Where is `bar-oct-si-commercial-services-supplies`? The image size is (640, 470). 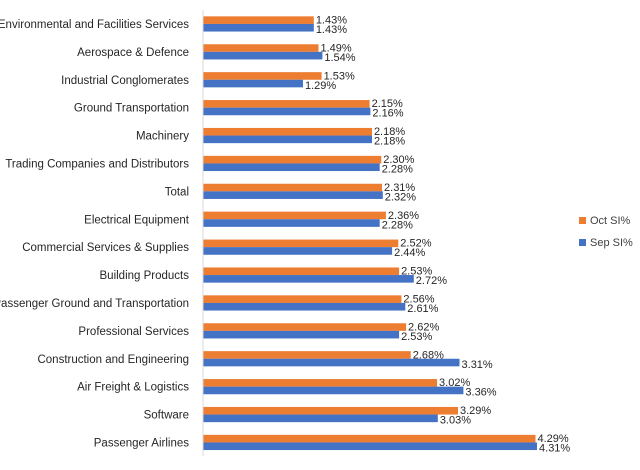
bar-oct-si-commercial-services-supplies is located at coordinates (301, 243).